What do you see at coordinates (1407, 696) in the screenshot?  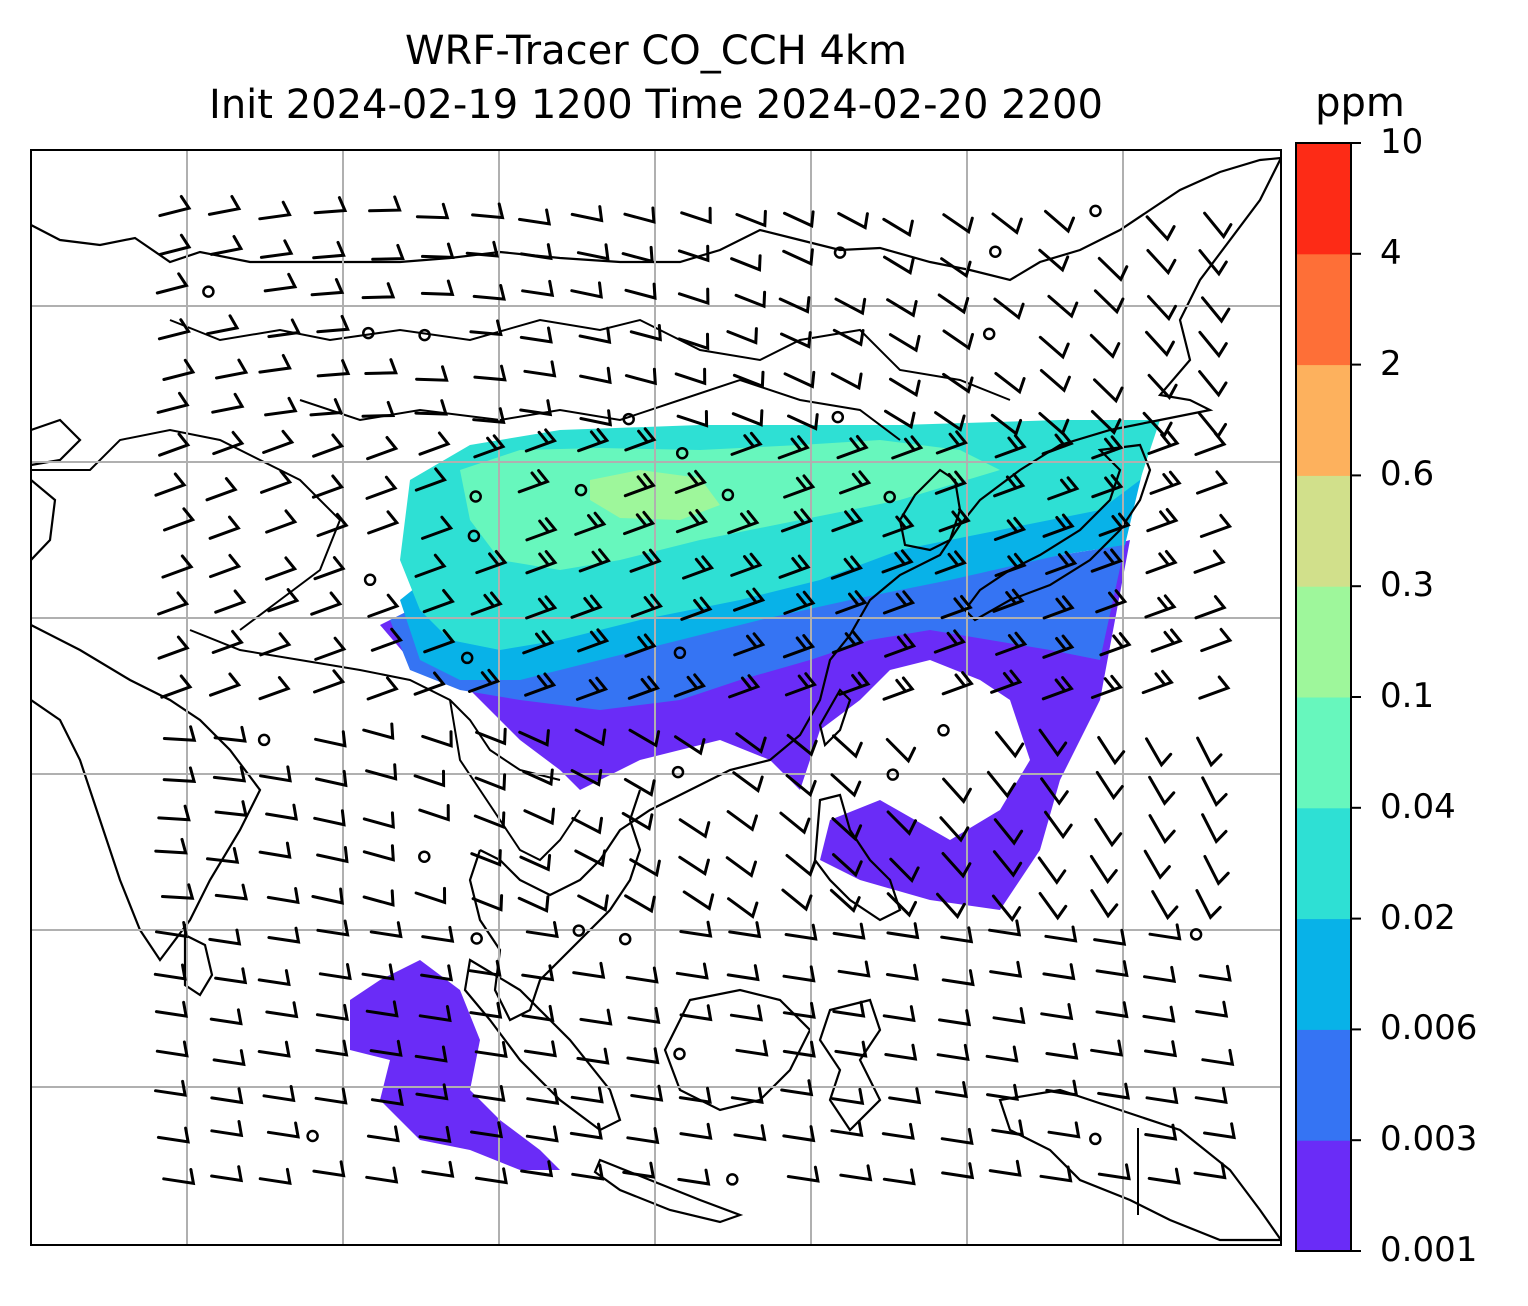 I see `colorbar-tick-label: 0.1` at bounding box center [1407, 696].